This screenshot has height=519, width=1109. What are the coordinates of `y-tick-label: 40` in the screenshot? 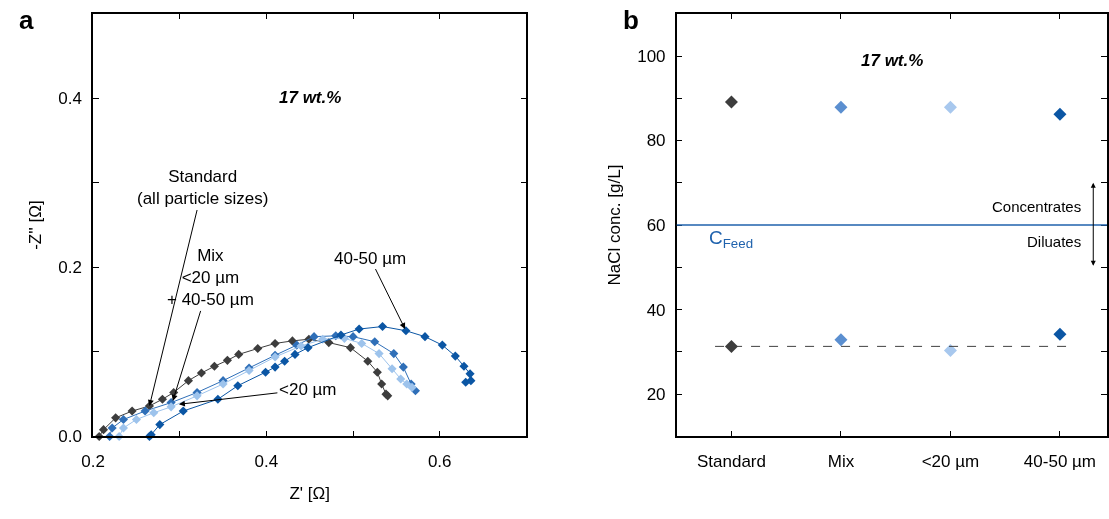 It's located at (656, 310).